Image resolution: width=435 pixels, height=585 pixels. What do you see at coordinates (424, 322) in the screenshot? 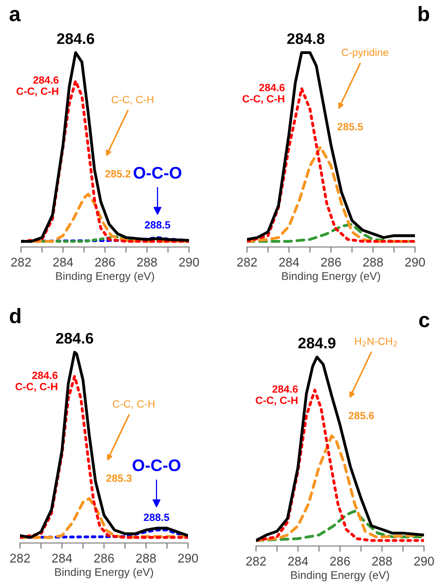
I see `chart-title: c` at bounding box center [424, 322].